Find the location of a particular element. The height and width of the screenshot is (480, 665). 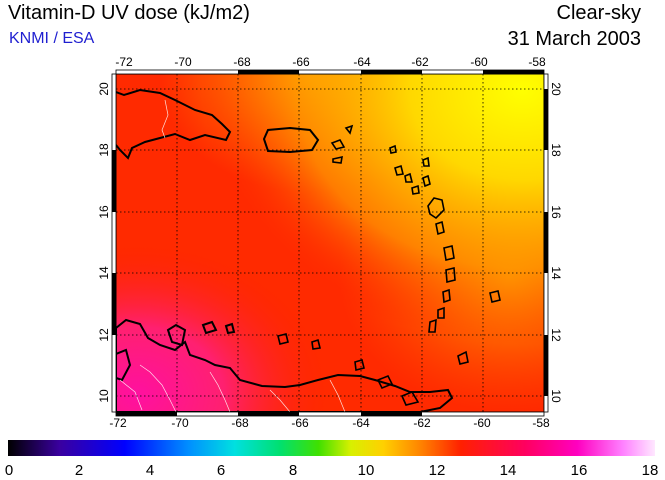

sky-condition: Clear-sky is located at coordinates (598, 13).